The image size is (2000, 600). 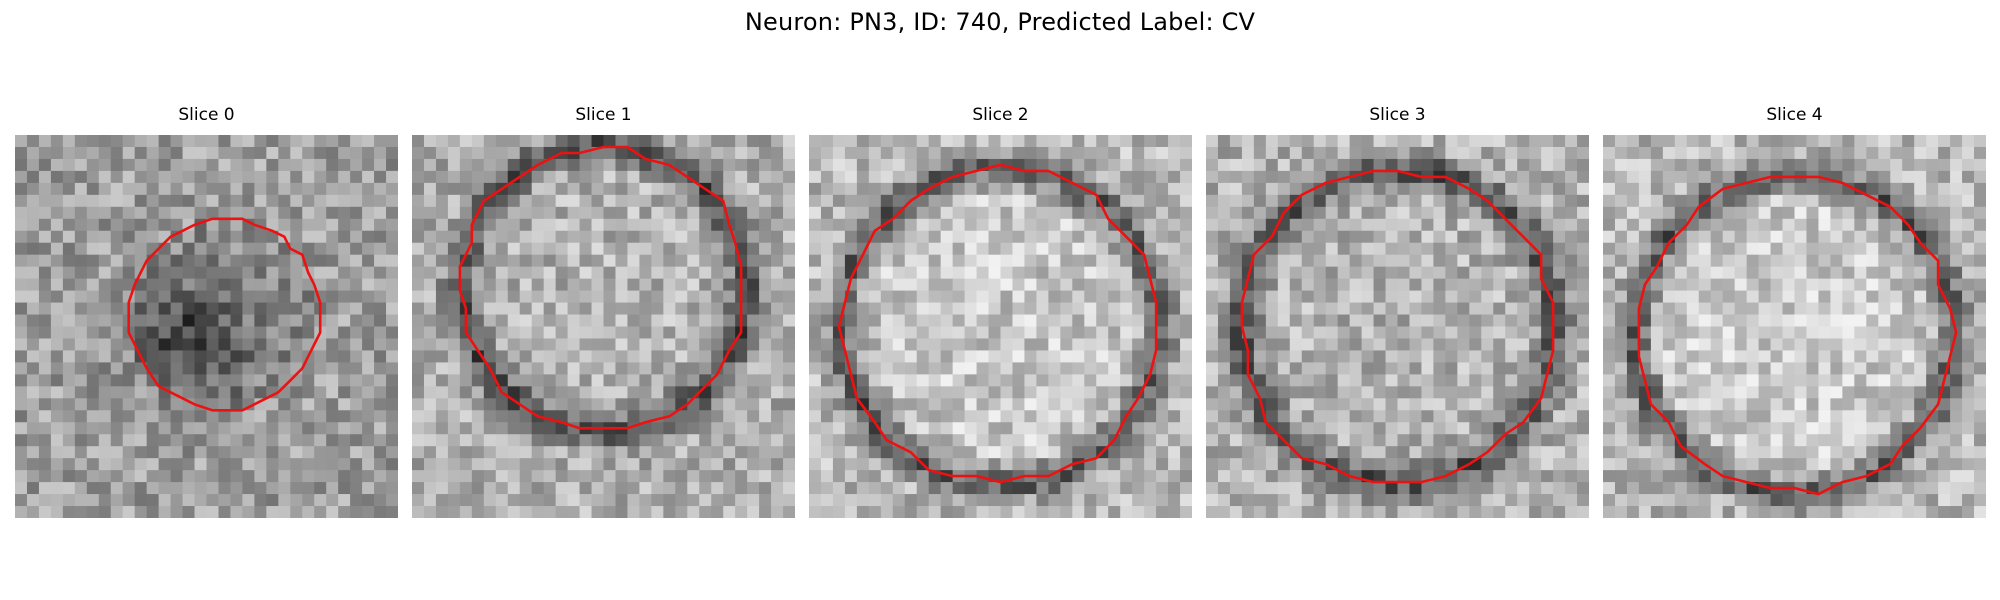 I want to click on slice-panel-4: Slice 4, so click(x=1794, y=311).